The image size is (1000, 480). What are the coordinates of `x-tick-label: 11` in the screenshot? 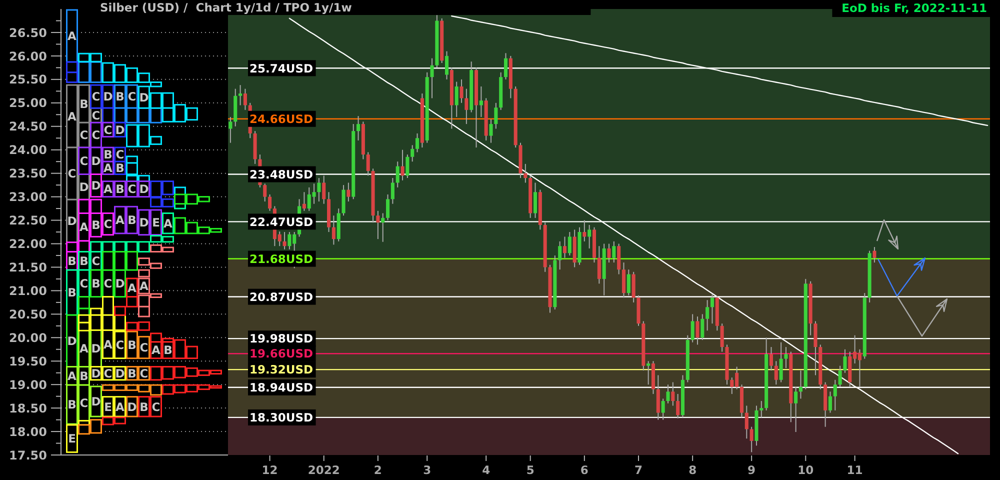 It's located at (854, 470).